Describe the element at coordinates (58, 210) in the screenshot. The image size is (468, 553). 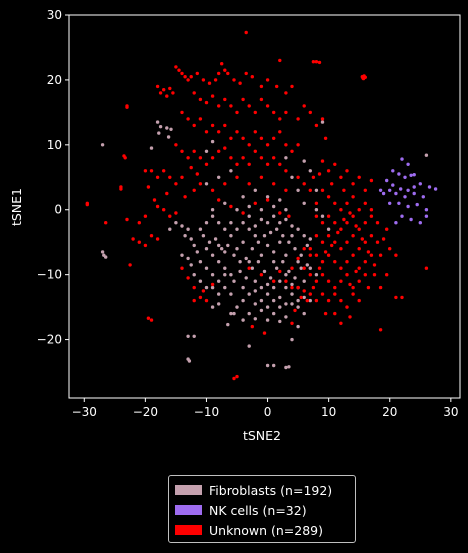
I see `y-tick-label: 0` at that location.